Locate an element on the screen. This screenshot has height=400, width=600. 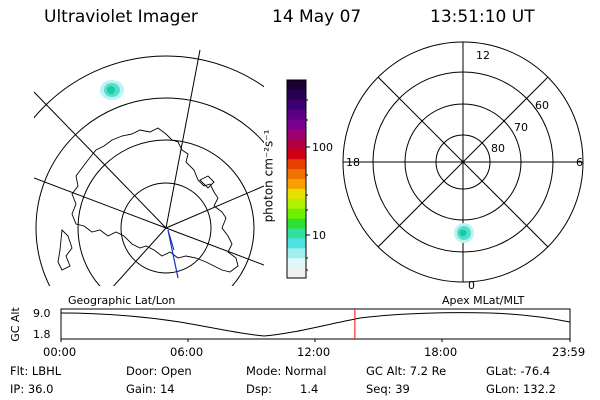
mlat-label-70: 70 is located at coordinates (521, 127).